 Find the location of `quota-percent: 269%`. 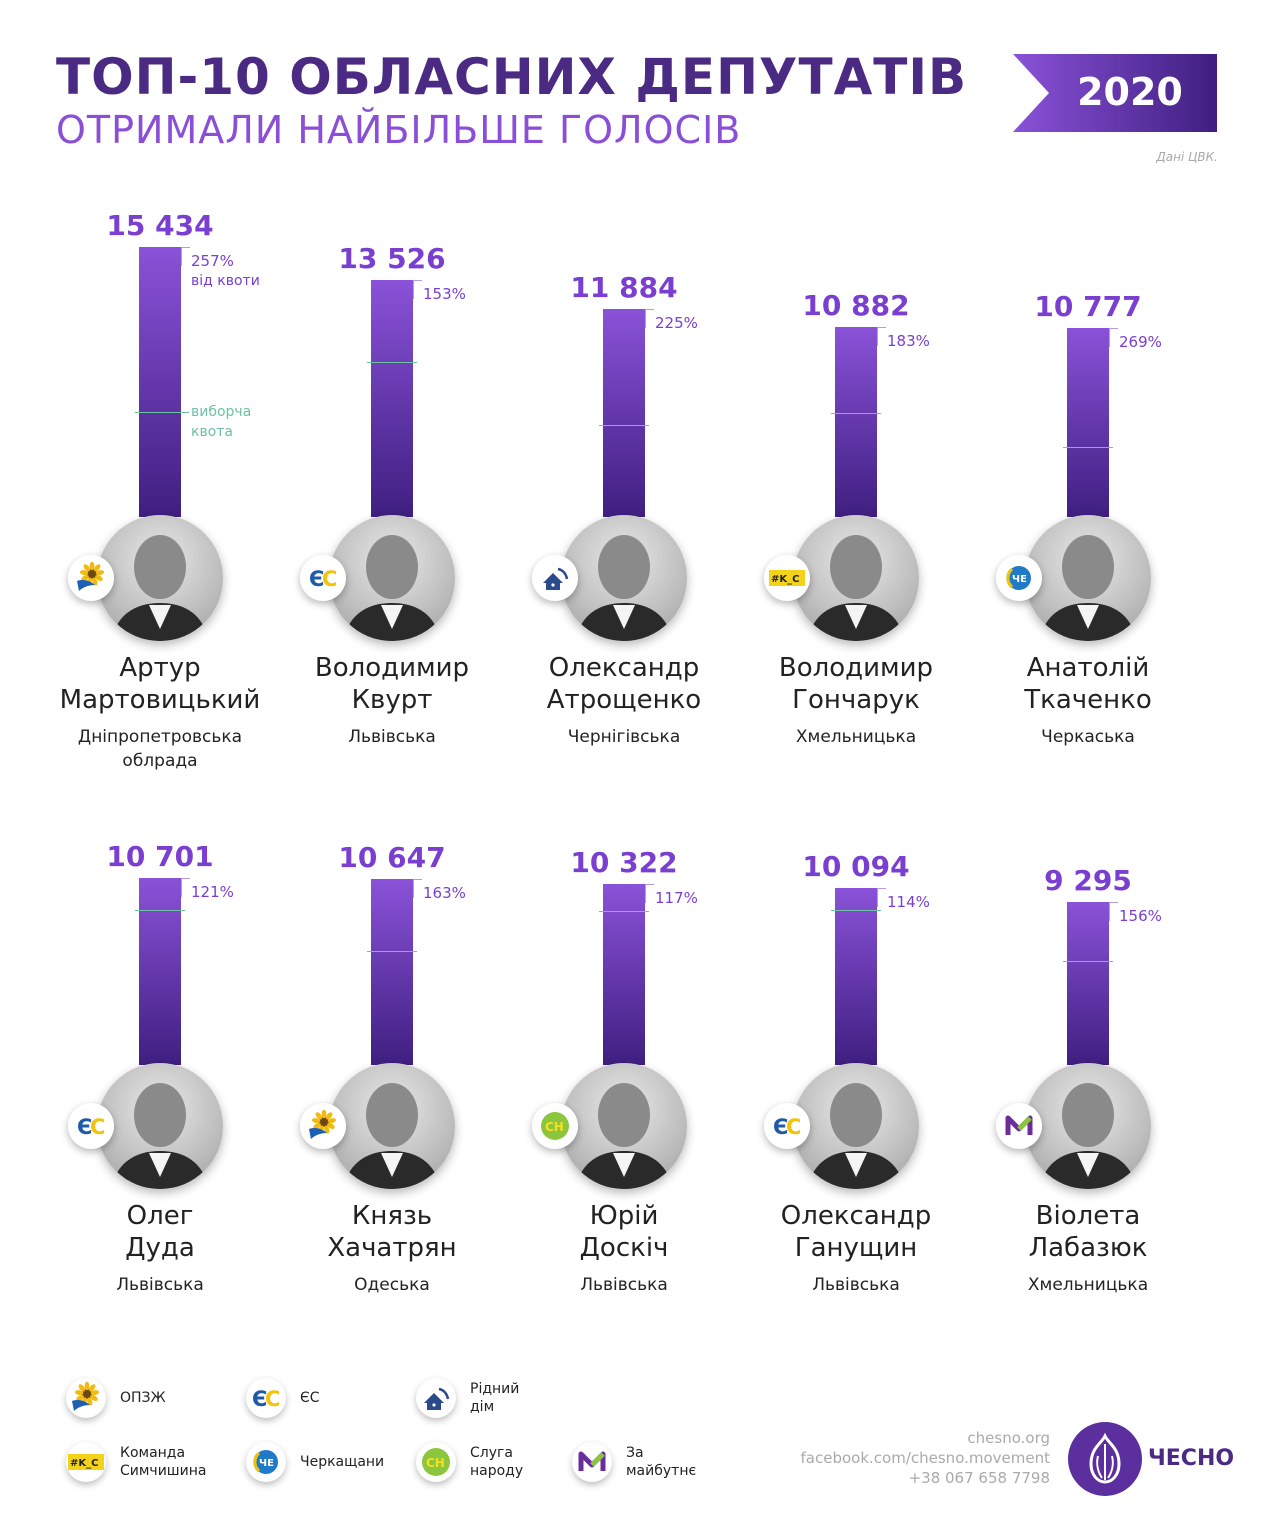

quota-percent: 269% is located at coordinates (1140, 342).